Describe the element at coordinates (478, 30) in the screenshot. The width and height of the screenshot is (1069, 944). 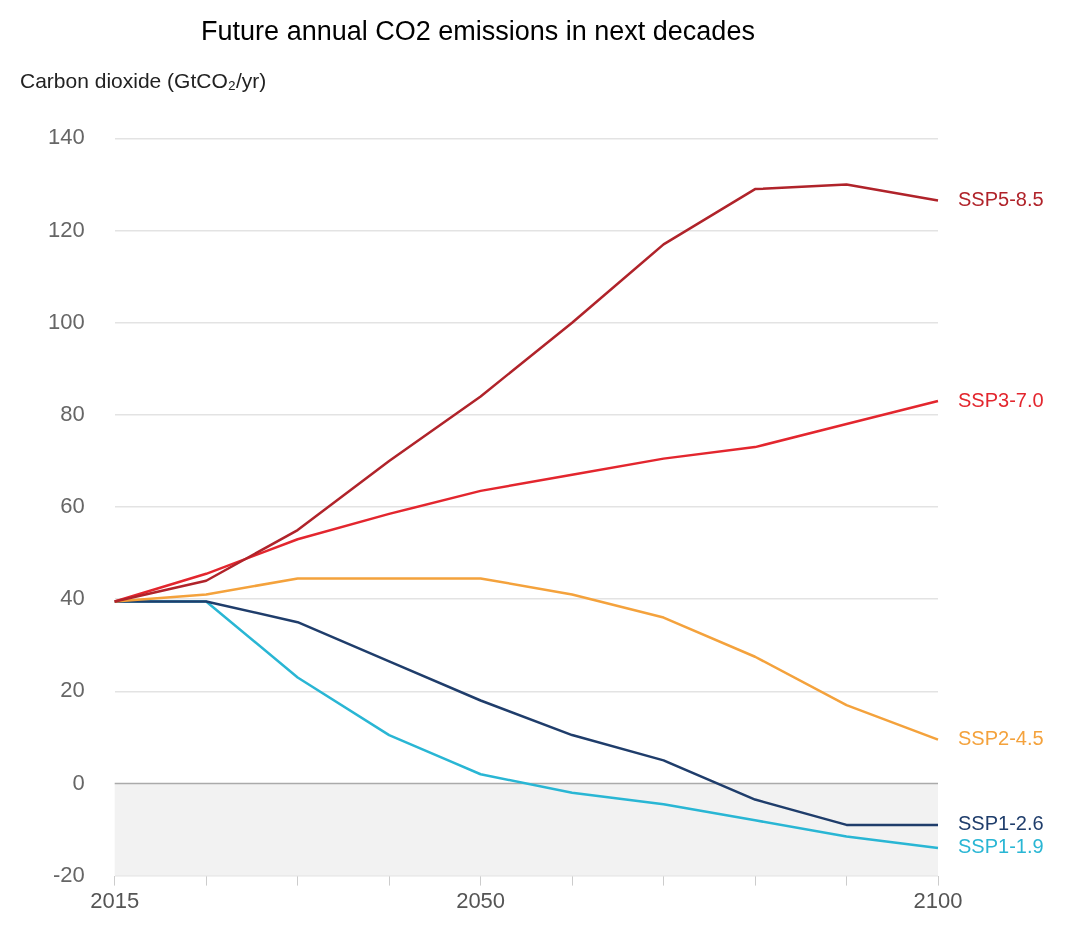
I see `chart-title: Future annual CO2 emissions in next decades` at that location.